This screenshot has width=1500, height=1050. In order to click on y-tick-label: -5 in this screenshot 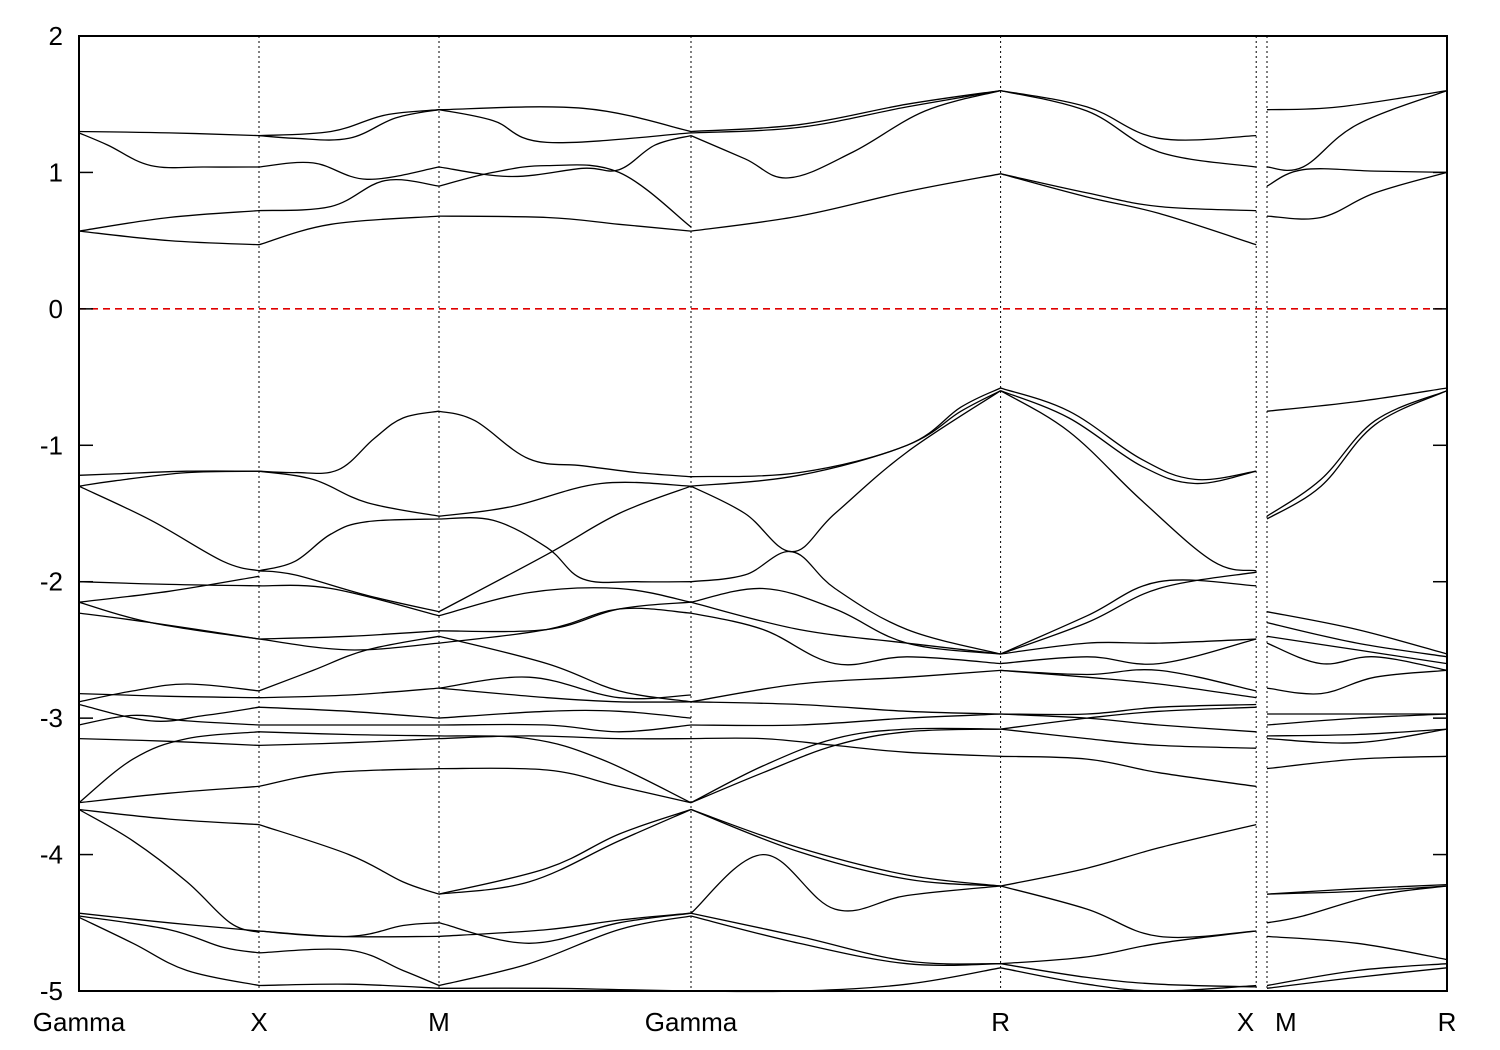, I will do `click(51, 991)`.